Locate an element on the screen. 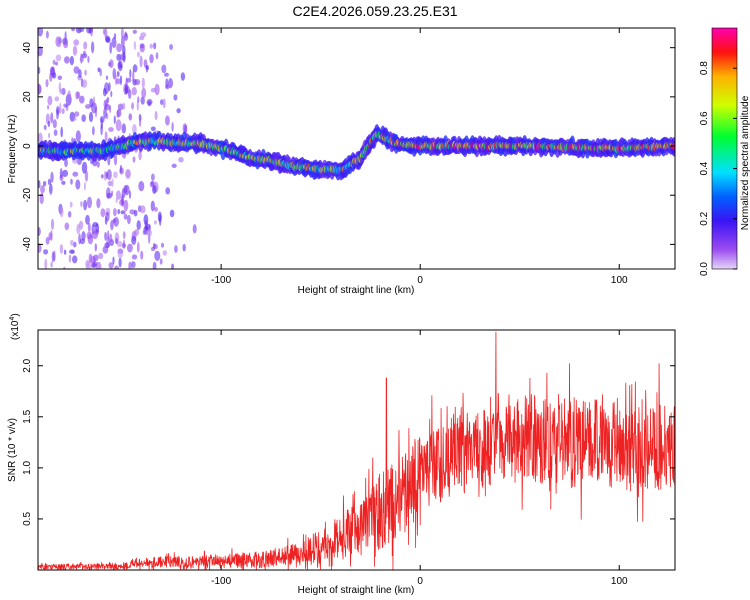  y-tick-label: 20 is located at coordinates (27, 97).